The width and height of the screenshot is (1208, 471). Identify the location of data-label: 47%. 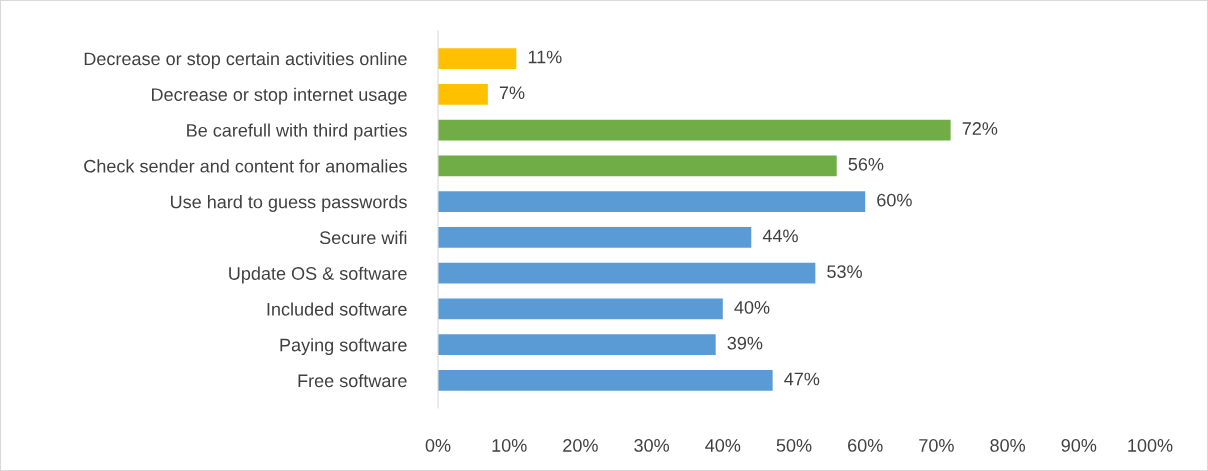
(802, 379).